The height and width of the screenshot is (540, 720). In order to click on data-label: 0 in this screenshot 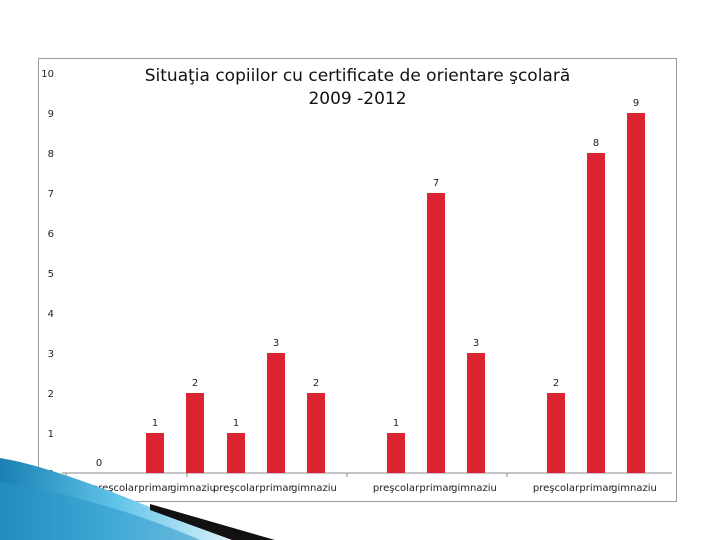, I will do `click(99, 463)`.